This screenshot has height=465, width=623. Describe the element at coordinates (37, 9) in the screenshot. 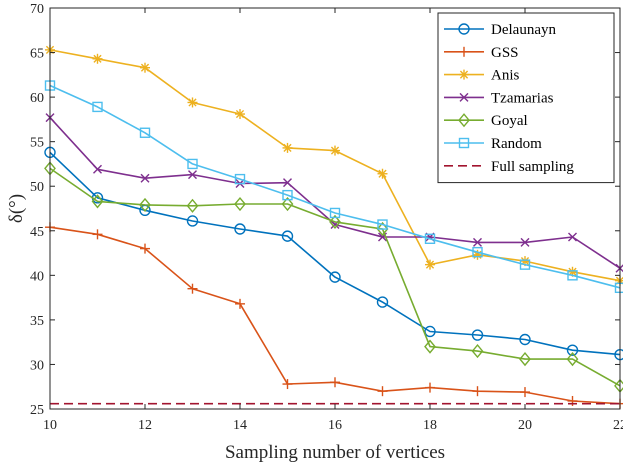

I see `y-tick-label: 70` at that location.